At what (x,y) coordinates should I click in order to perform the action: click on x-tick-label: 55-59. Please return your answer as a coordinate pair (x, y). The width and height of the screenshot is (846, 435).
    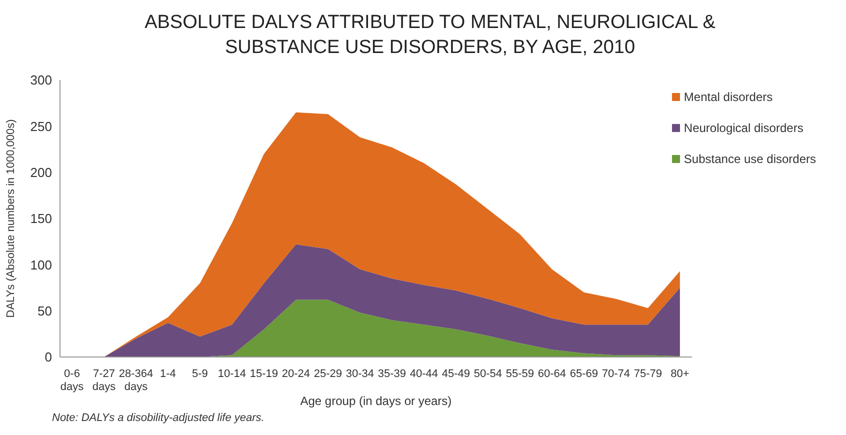
    Looking at the image, I should click on (520, 374).